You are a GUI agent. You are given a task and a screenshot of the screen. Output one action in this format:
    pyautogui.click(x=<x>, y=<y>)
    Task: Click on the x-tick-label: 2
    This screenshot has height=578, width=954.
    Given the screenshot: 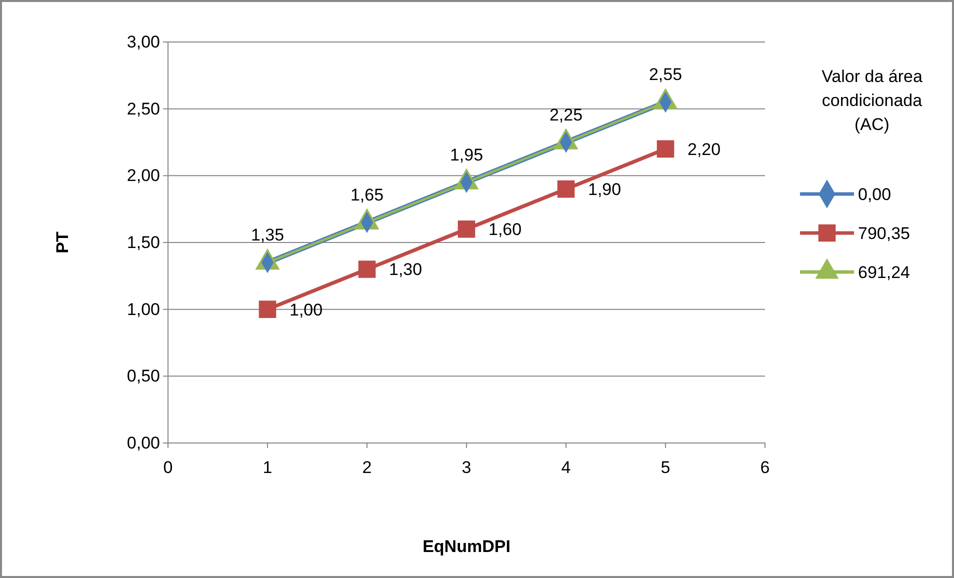 What is the action you would take?
    pyautogui.click(x=367, y=468)
    